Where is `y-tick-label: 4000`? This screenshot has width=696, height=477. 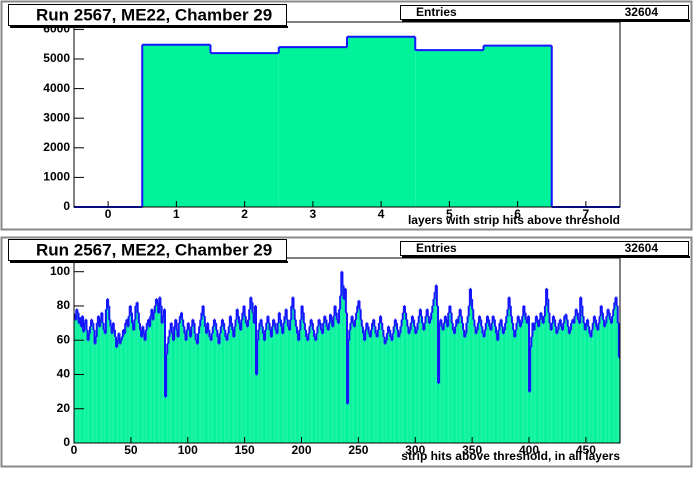
y-tick-label: 4000 is located at coordinates (56, 88).